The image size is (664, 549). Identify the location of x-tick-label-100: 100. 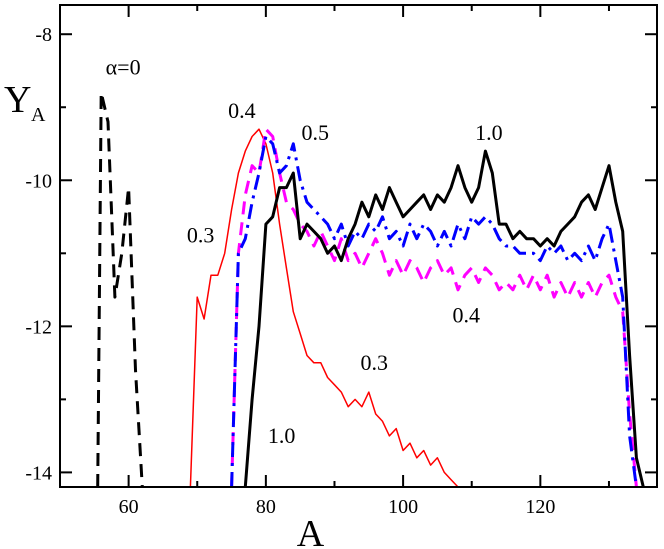
(403, 507).